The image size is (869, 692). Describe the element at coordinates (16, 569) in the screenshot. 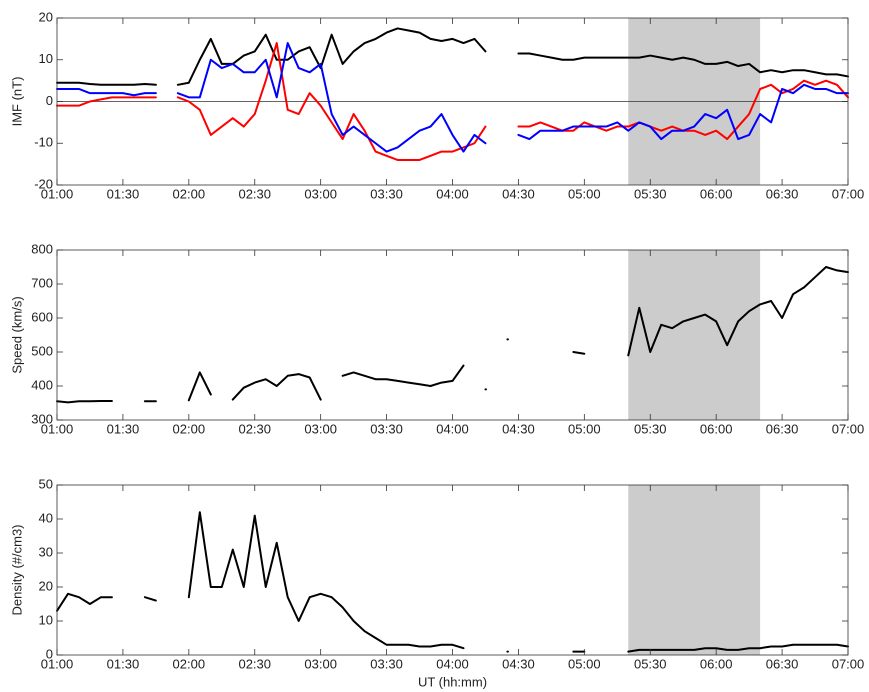

I see `y-axis-label: Density (#/cm3)` at that location.